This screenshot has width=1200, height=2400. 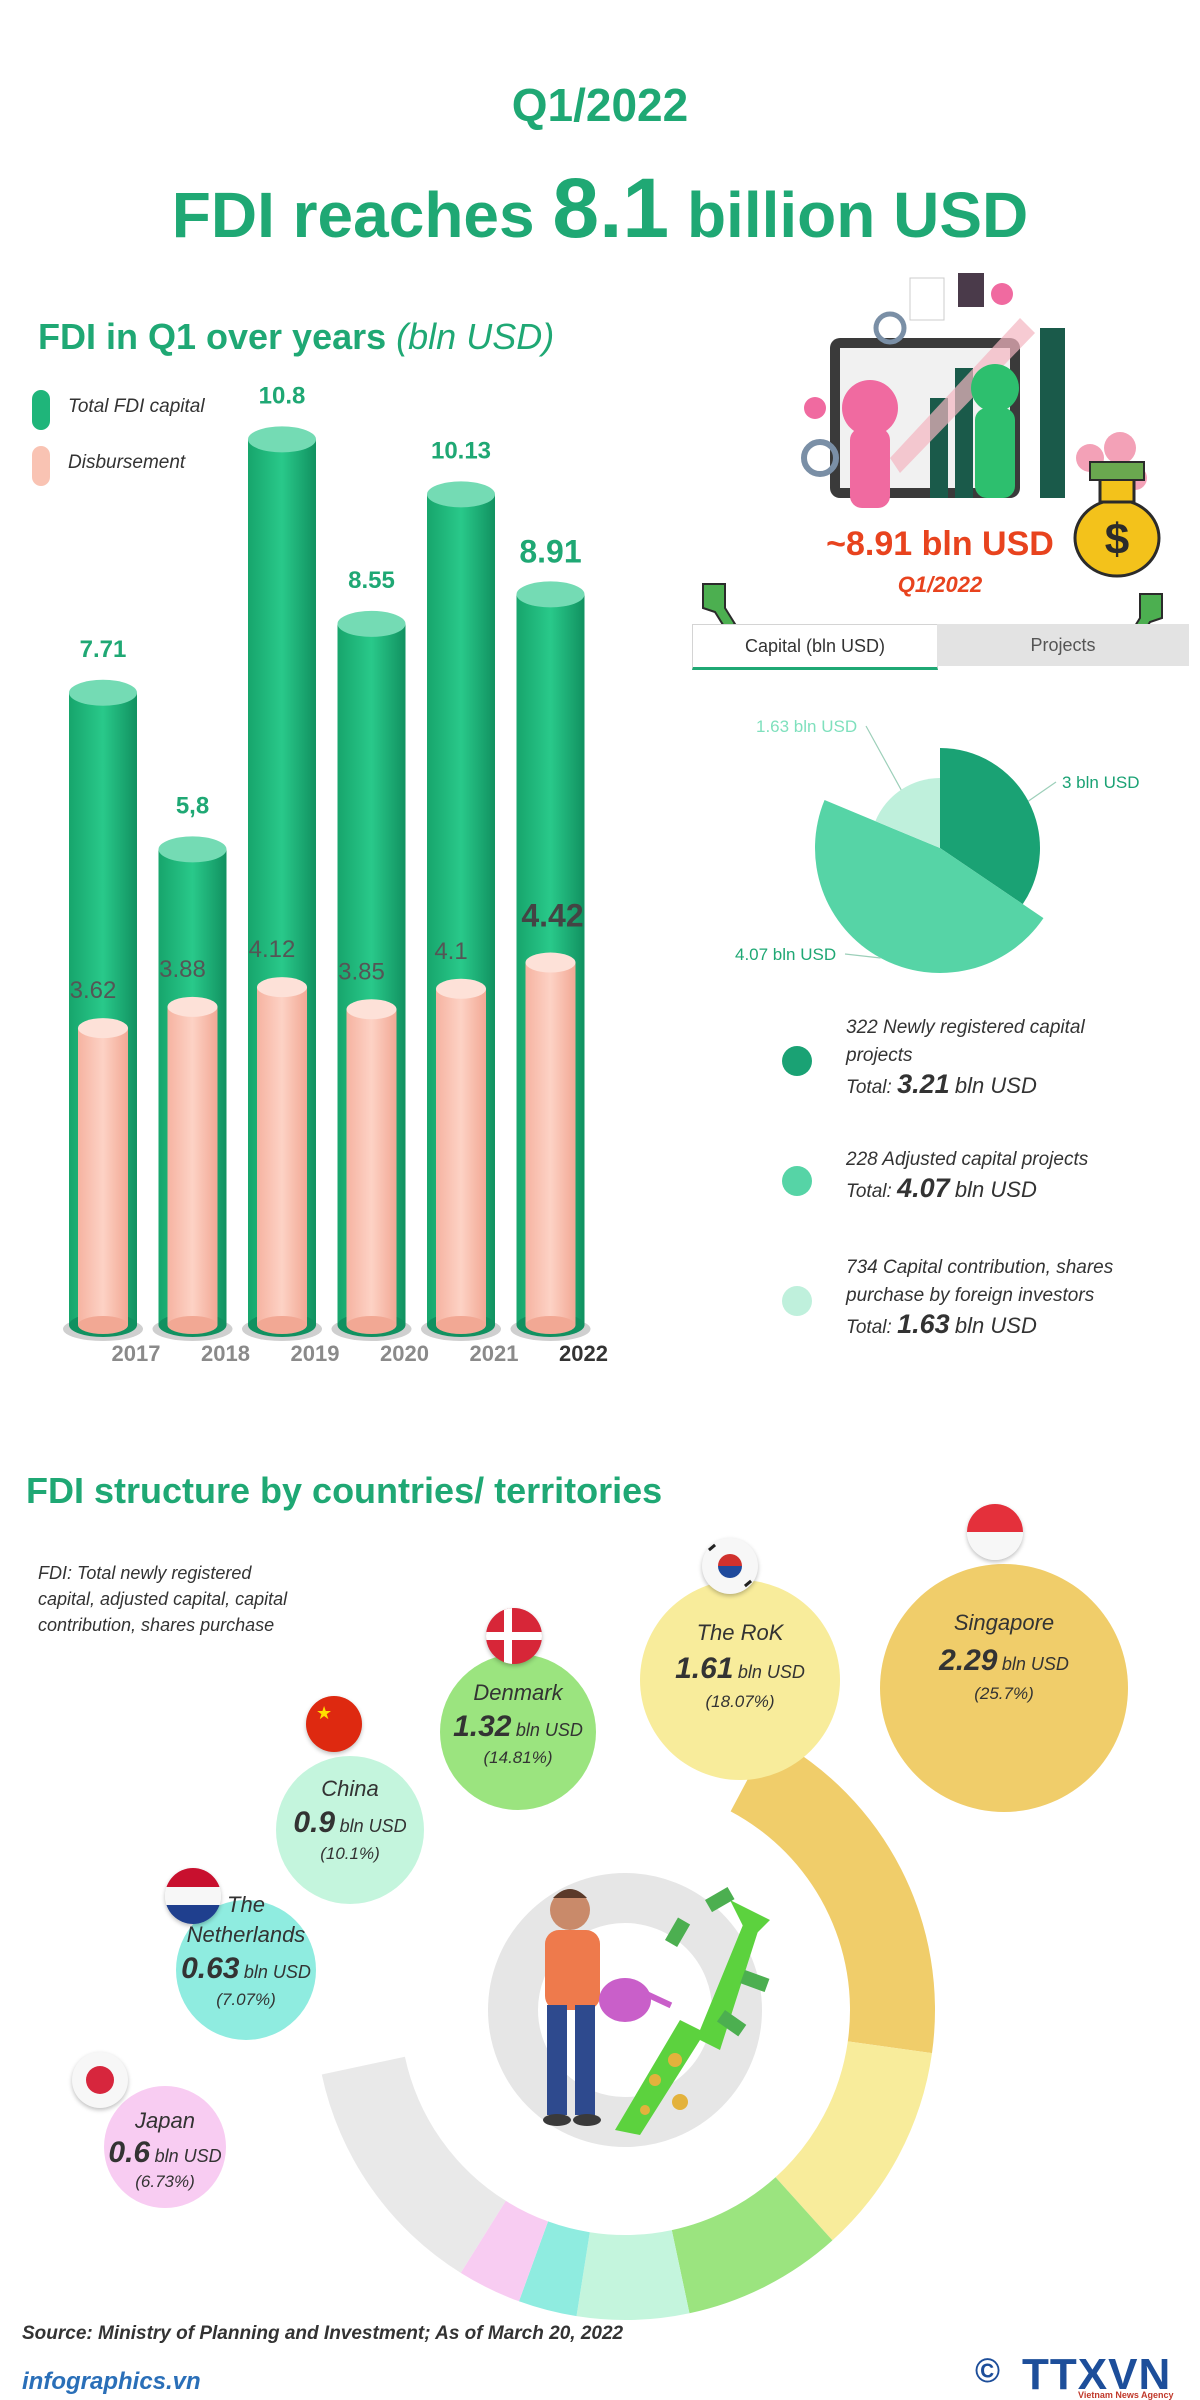 I want to click on country-value: 0.9, so click(x=314, y=1822).